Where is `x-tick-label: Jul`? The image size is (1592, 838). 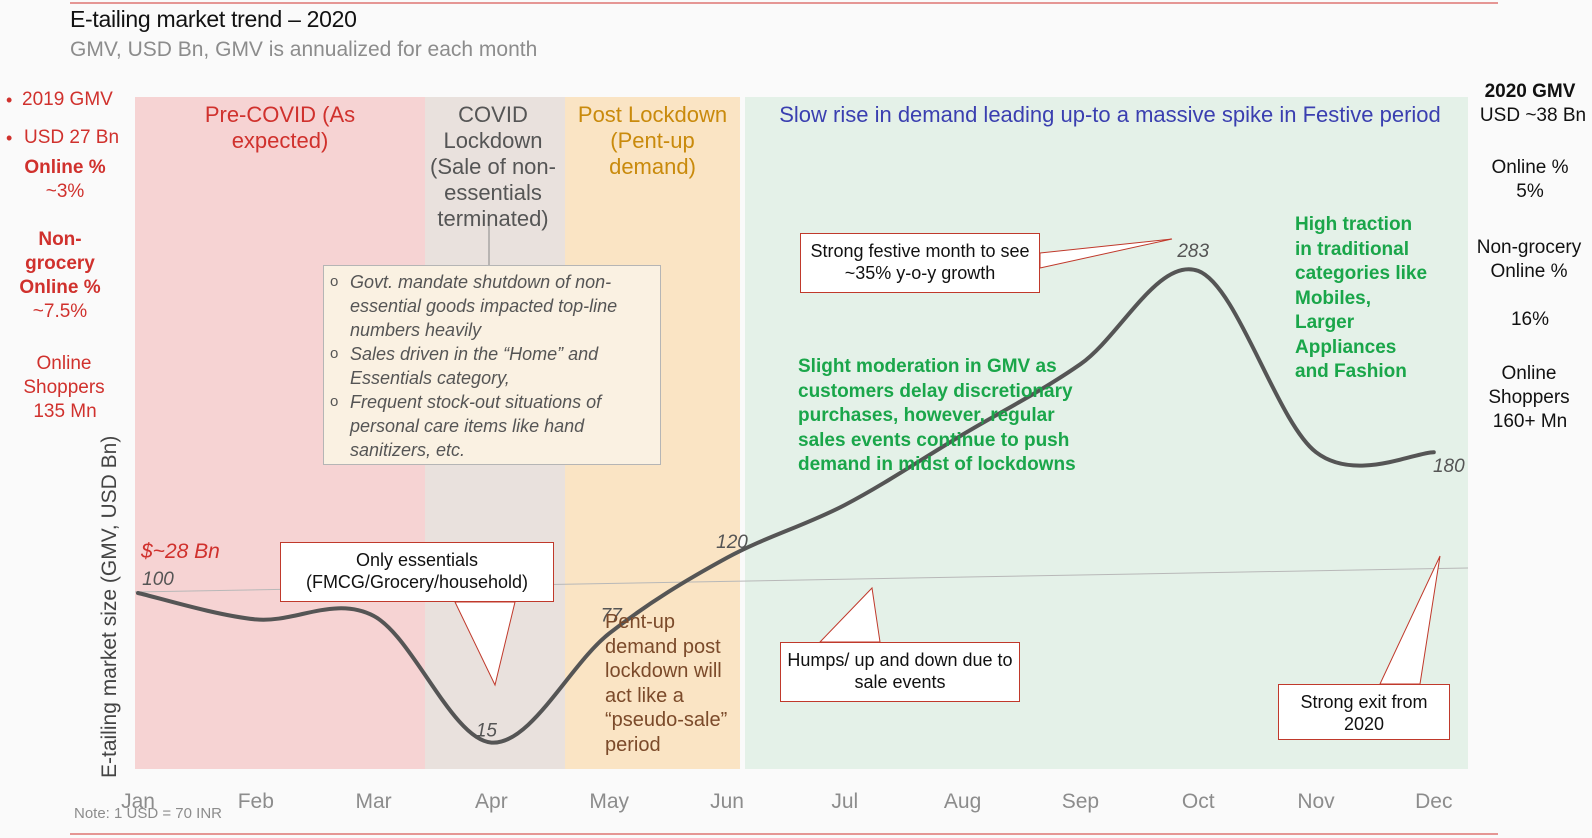 x-tick-label: Jul is located at coordinates (844, 801).